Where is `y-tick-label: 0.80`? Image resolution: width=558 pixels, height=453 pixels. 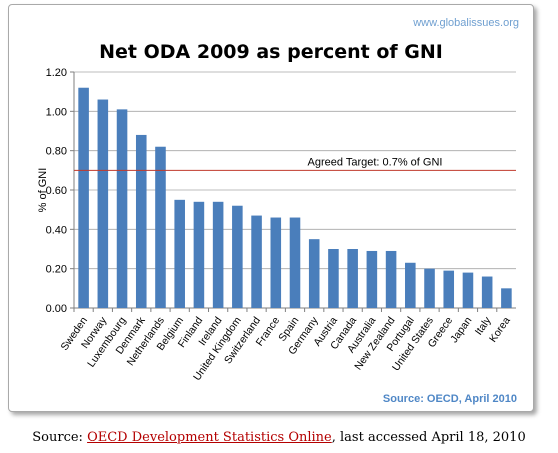
y-tick-label: 0.80 is located at coordinates (56, 152).